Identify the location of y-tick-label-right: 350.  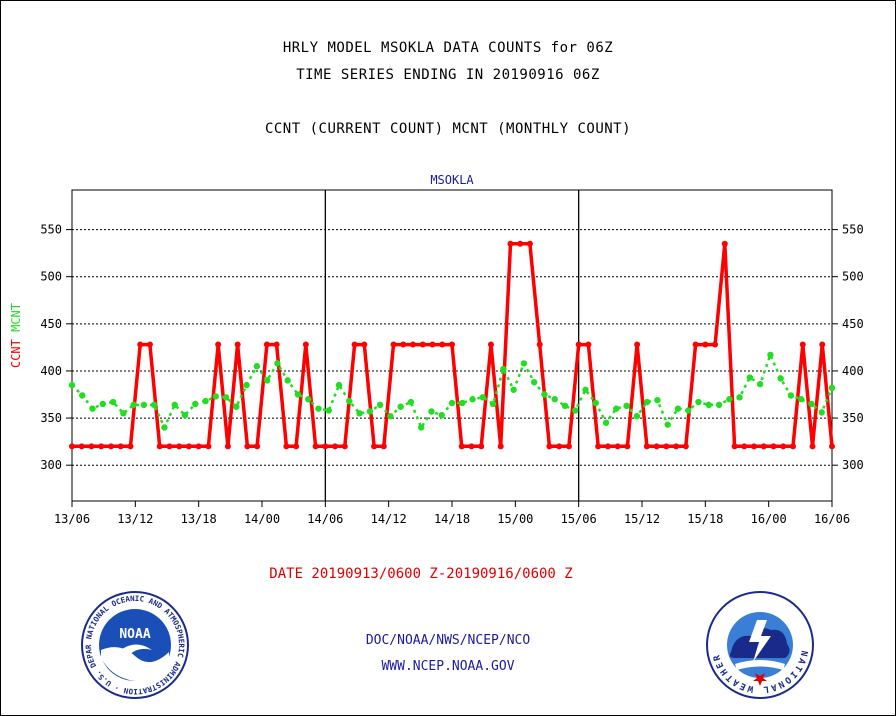
(853, 418).